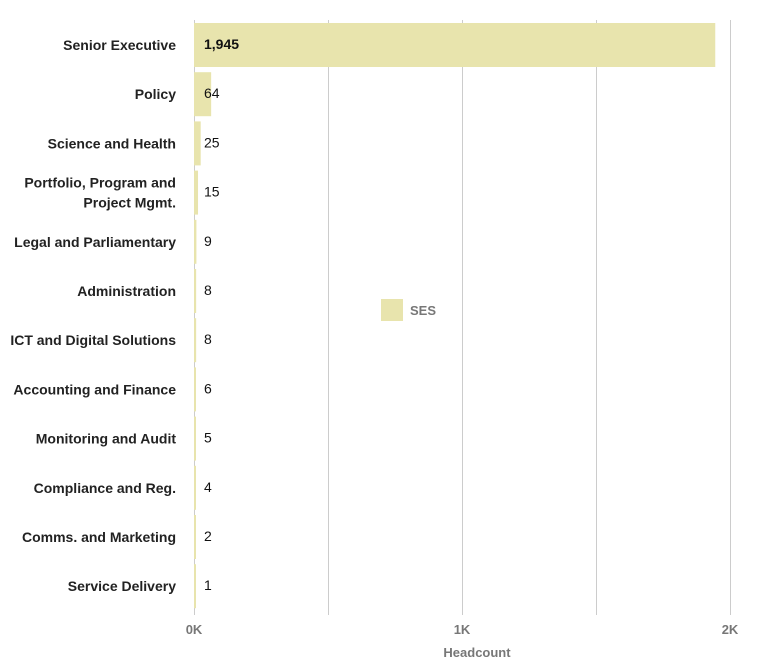 This screenshot has height=669, width=768. I want to click on category-label: Legal and Parliamentary, so click(95, 242).